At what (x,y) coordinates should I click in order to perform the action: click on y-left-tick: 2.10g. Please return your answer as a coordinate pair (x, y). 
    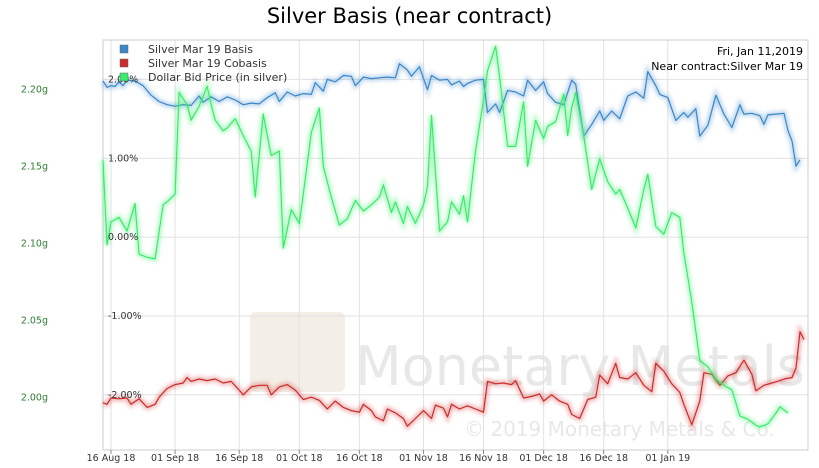
    Looking at the image, I should click on (34, 243).